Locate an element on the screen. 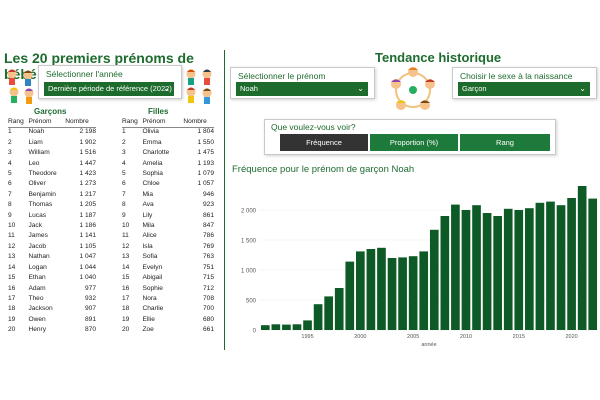 The width and height of the screenshot is (600, 400). boys-table-rank-cell: 20 is located at coordinates (12, 330).